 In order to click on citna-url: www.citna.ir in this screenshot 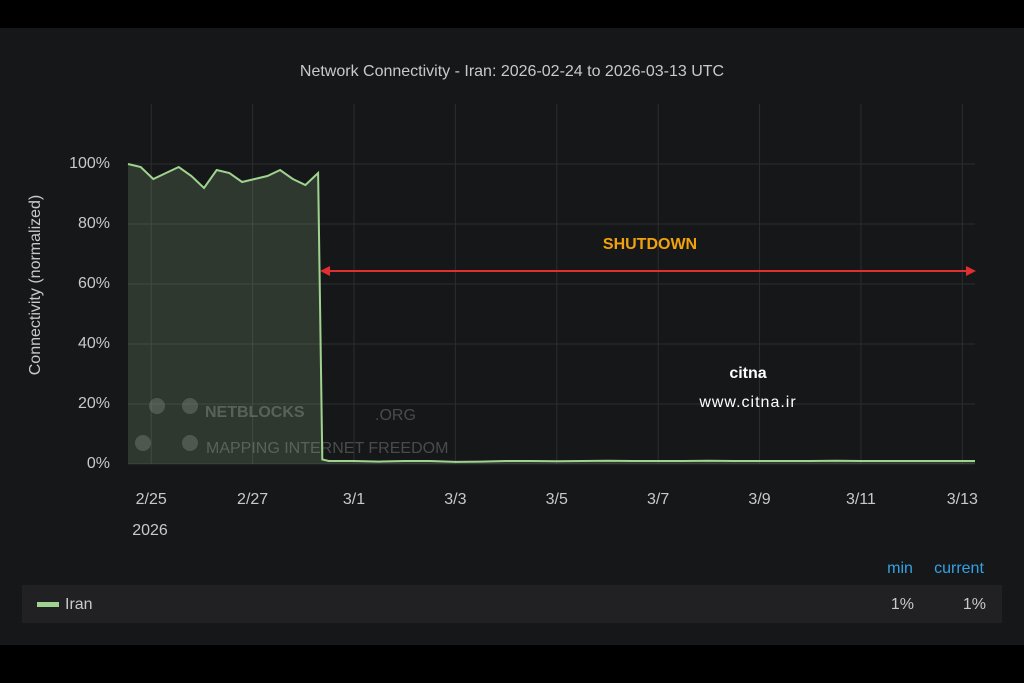, I will do `click(747, 402)`.